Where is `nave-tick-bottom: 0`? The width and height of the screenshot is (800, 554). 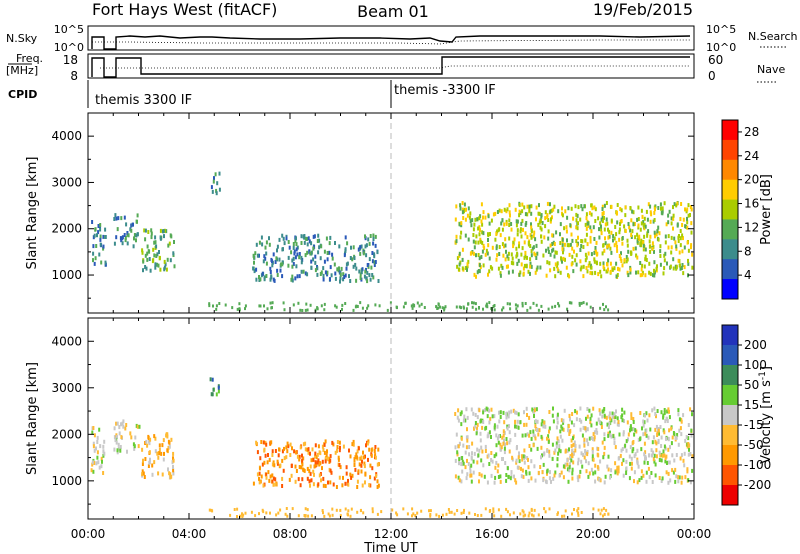 nave-tick-bottom: 0 is located at coordinates (712, 76).